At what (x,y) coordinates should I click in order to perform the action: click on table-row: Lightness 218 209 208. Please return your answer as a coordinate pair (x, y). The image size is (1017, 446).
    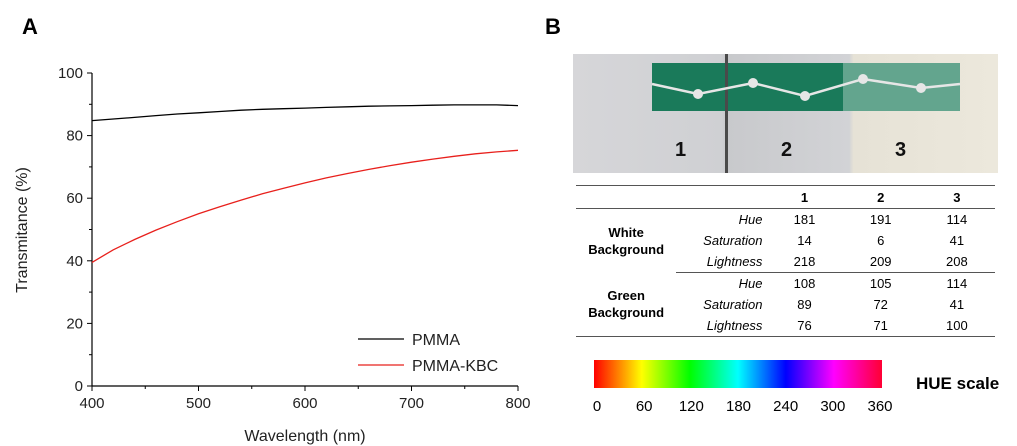
    Looking at the image, I should click on (785, 262).